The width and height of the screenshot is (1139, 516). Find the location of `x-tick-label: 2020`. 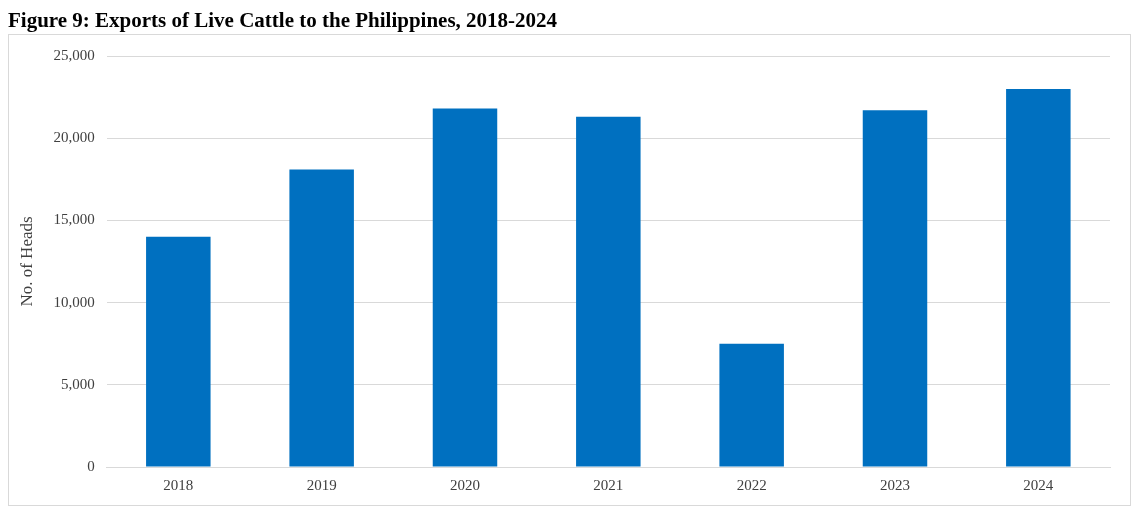

x-tick-label: 2020 is located at coordinates (464, 484).